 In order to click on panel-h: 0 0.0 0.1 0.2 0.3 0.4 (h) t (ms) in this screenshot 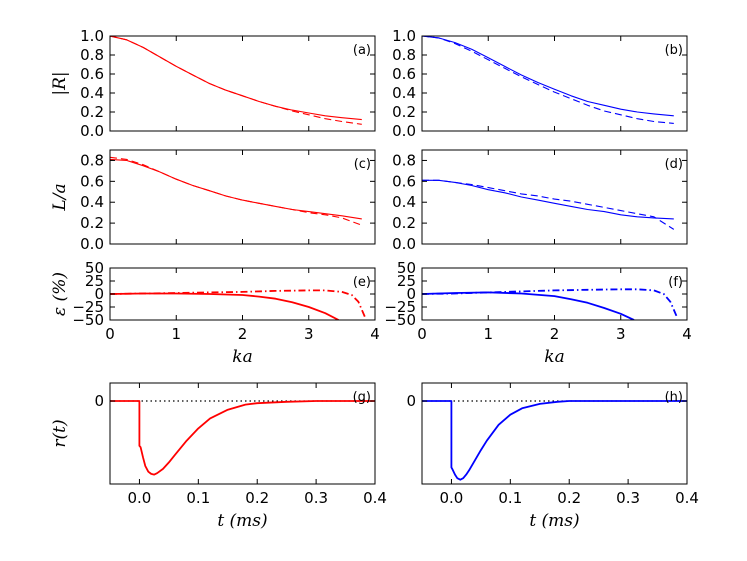, I will do `click(552, 456)`.